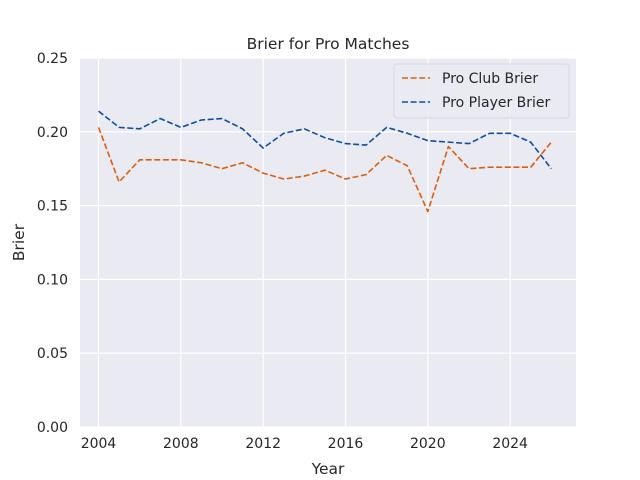 Image resolution: width=640 pixels, height=480 pixels. What do you see at coordinates (52, 133) in the screenshot?
I see `y-tick-label: 0.20` at bounding box center [52, 133].